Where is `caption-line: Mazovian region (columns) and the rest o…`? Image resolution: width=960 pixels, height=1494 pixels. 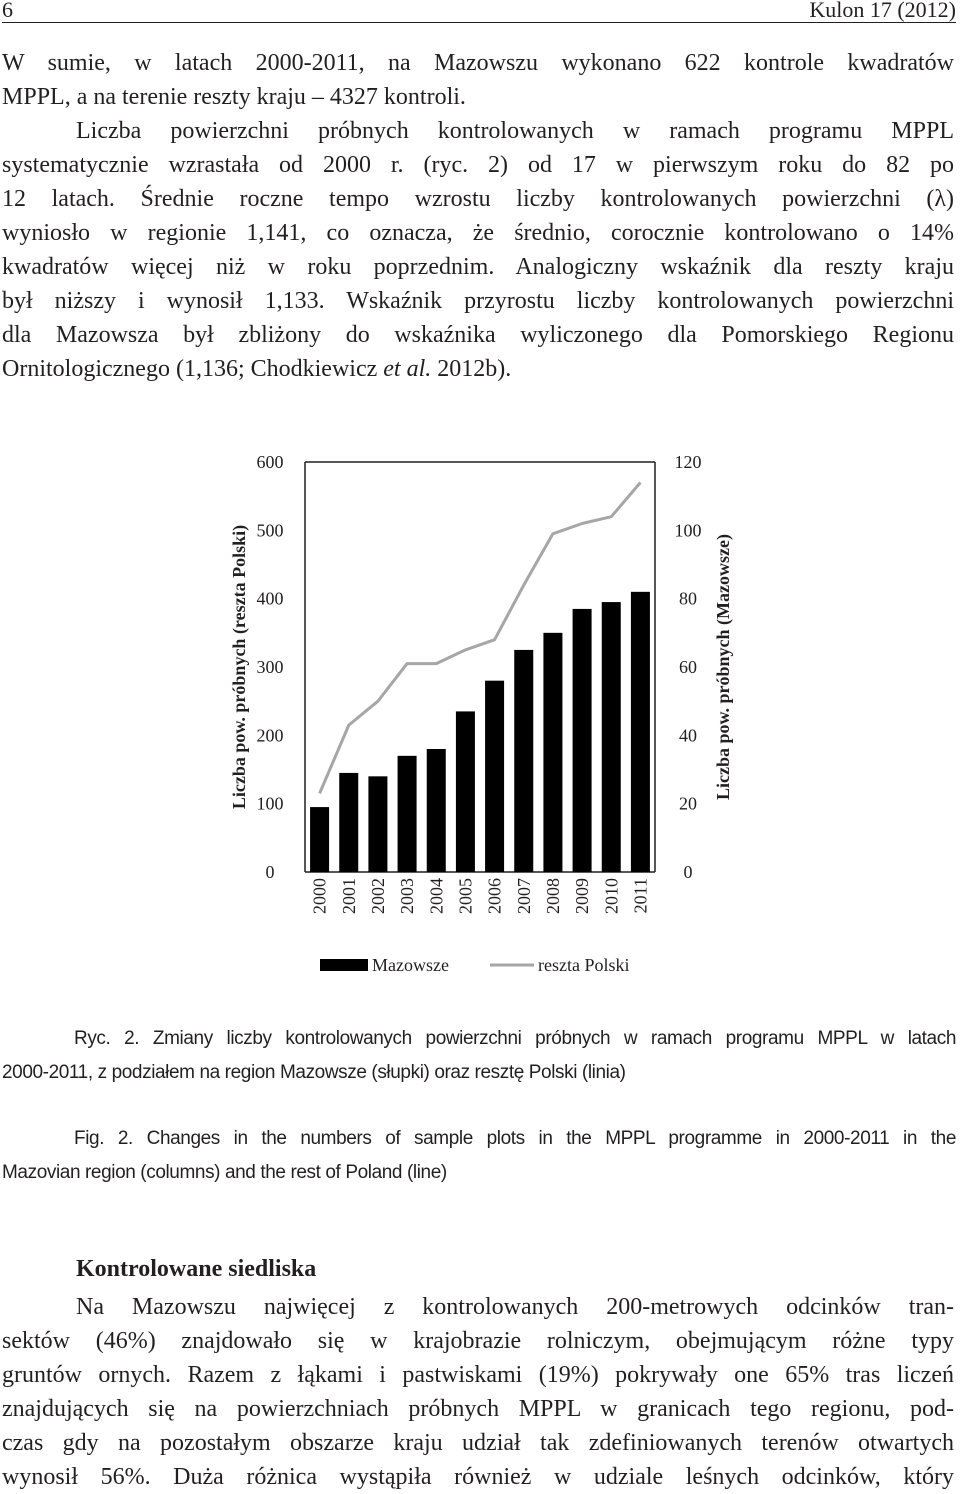 caption-line: Mazovian region (columns) and the rest o… is located at coordinates (224, 1172).